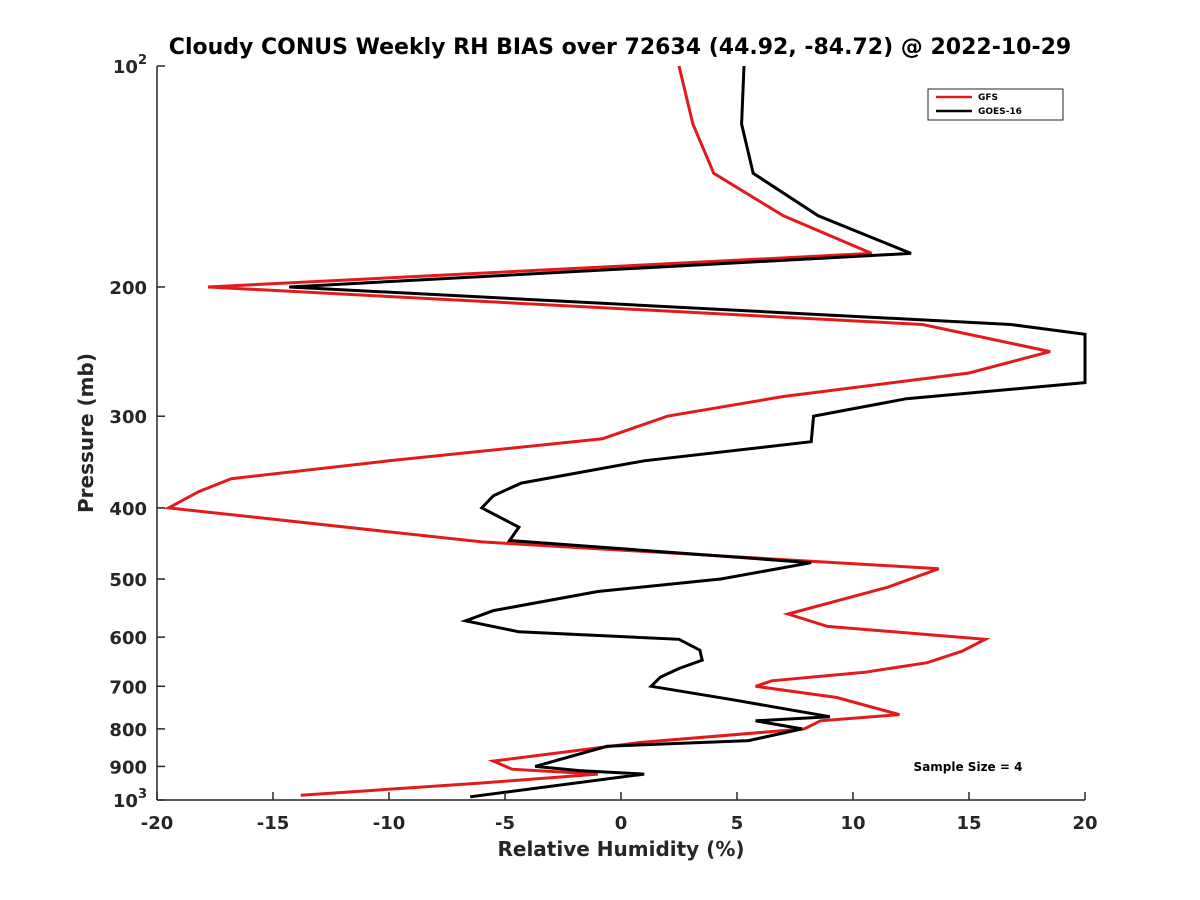 The image size is (1200, 900). Describe the element at coordinates (505, 823) in the screenshot. I see `x-tick-label: -5` at that location.